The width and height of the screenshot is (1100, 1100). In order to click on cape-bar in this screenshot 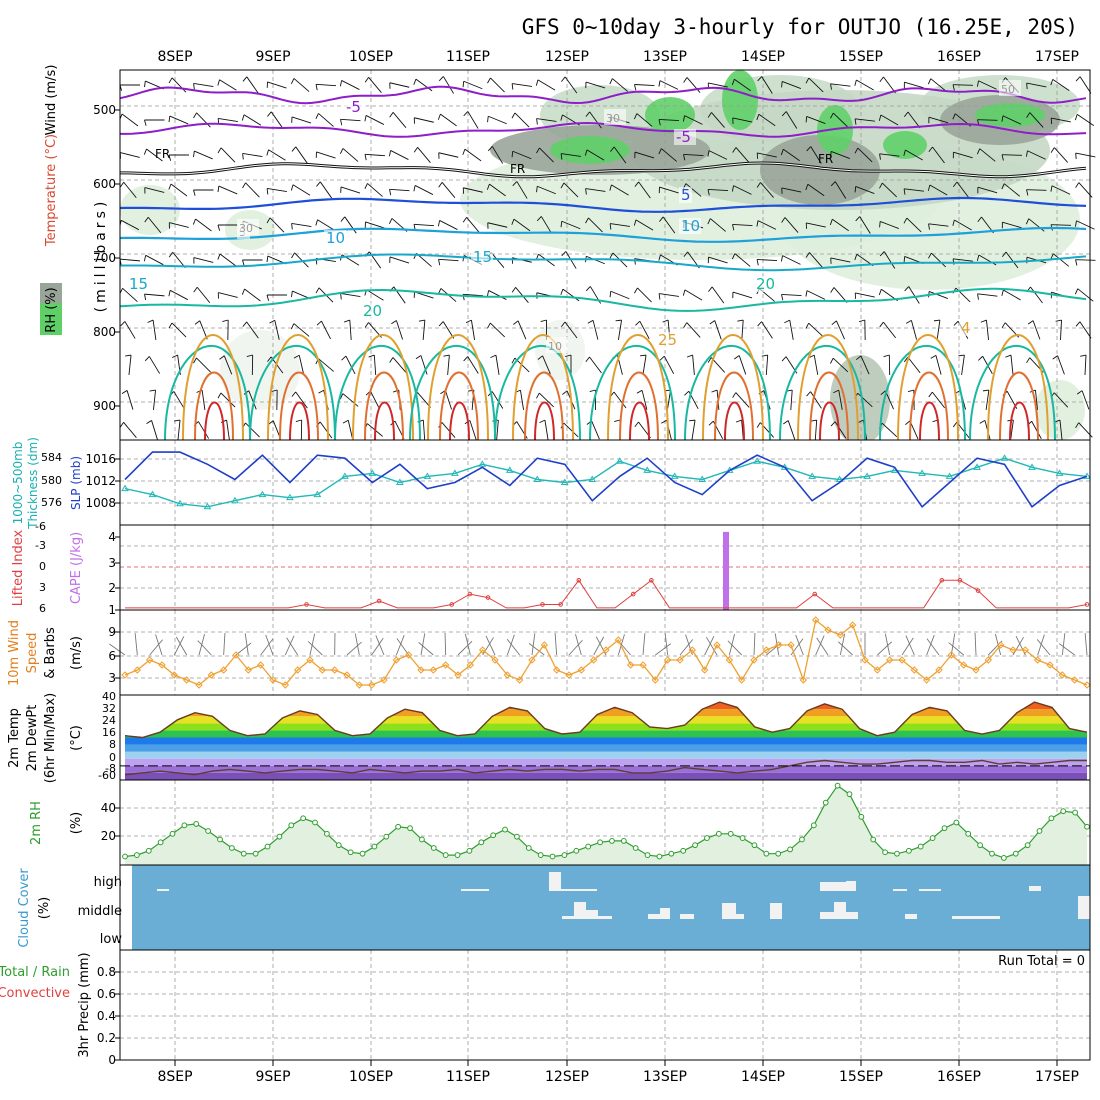, I will do `click(726, 570)`.